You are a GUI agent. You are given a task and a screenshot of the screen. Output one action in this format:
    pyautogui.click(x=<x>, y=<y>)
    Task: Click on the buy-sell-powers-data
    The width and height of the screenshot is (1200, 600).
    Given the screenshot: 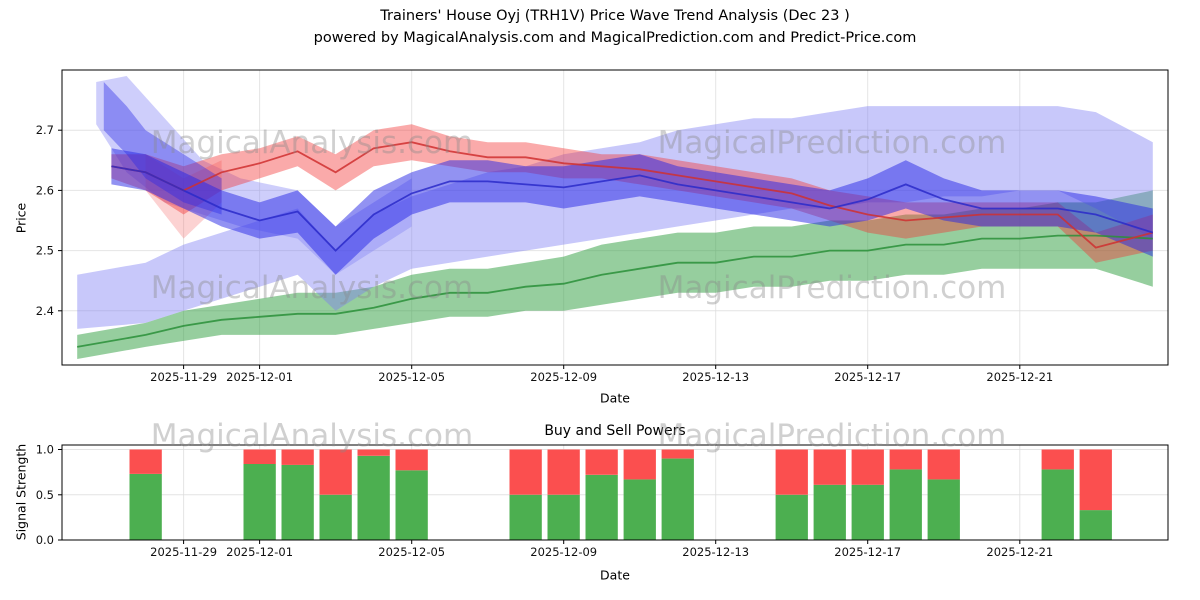 What is the action you would take?
    pyautogui.click(x=620, y=494)
    